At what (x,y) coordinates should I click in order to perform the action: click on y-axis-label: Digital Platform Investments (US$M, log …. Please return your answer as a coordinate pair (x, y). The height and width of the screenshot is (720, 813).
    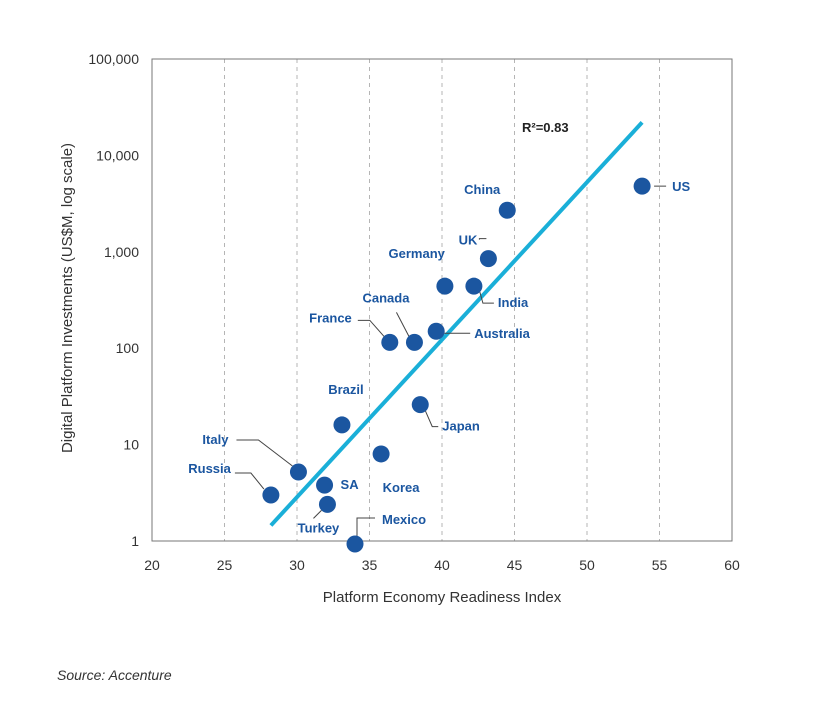
    Looking at the image, I should click on (67, 298).